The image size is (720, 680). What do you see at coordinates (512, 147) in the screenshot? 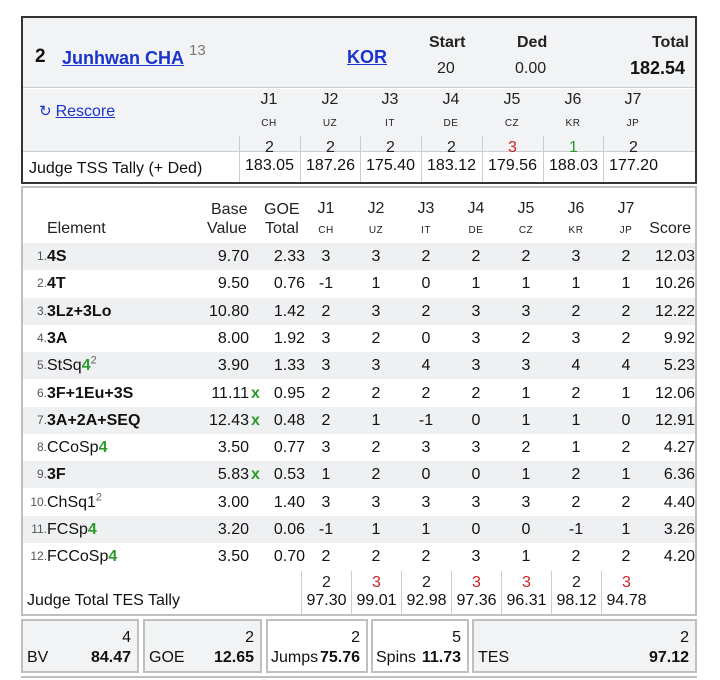
I see `judge-tss-rank: 3` at bounding box center [512, 147].